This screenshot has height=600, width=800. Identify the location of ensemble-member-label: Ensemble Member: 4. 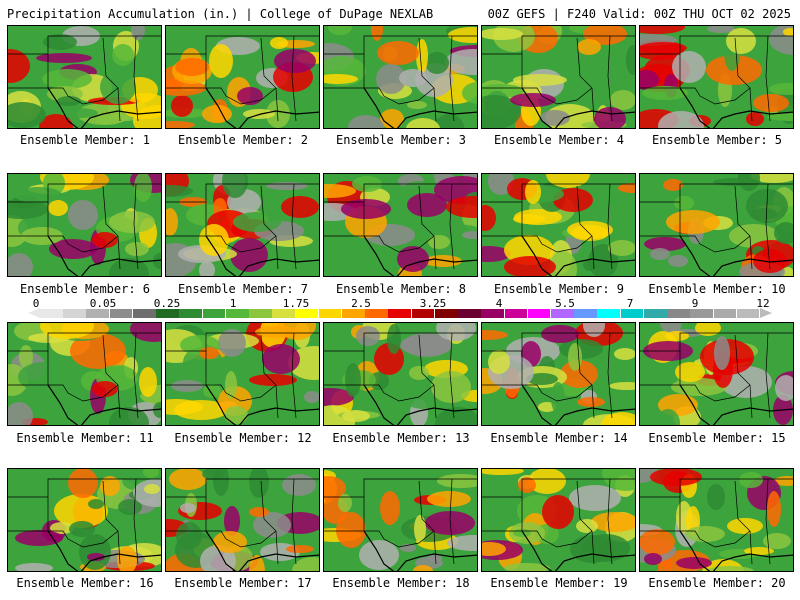
(559, 140).